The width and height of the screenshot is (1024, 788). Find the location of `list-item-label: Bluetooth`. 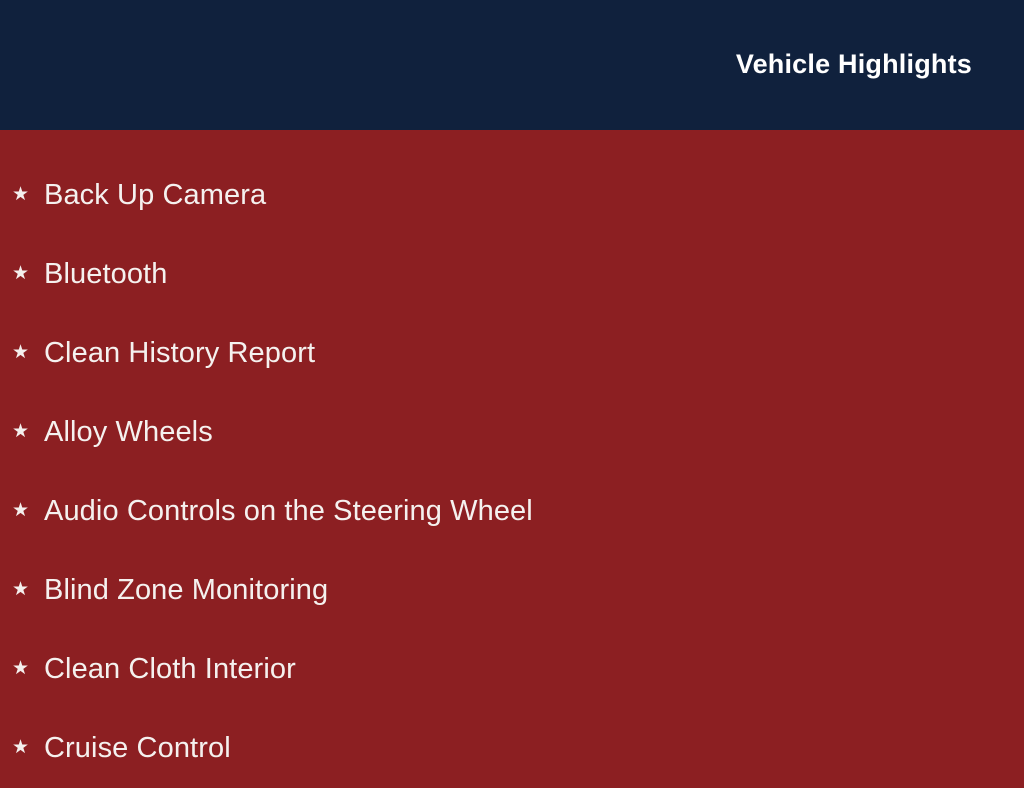

list-item-label: Bluetooth is located at coordinates (106, 273).